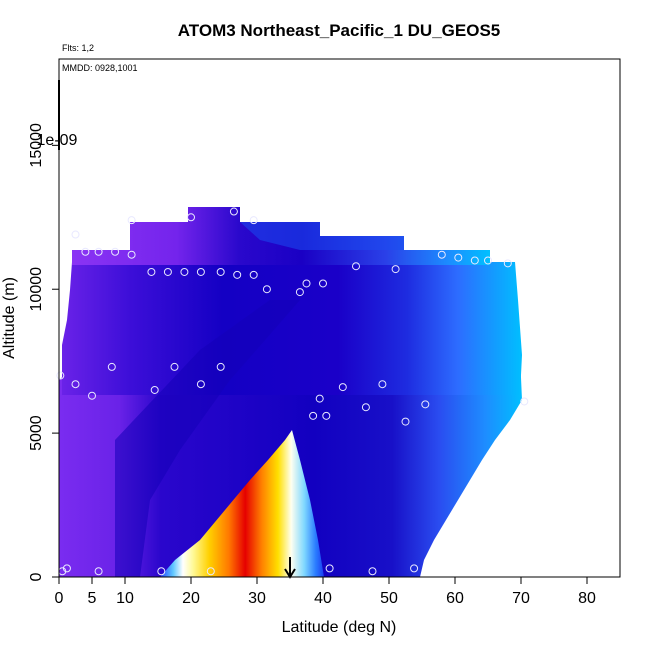 This screenshot has width=650, height=650. Describe the element at coordinates (36, 289) in the screenshot. I see `y-tick-label: 10000` at that location.